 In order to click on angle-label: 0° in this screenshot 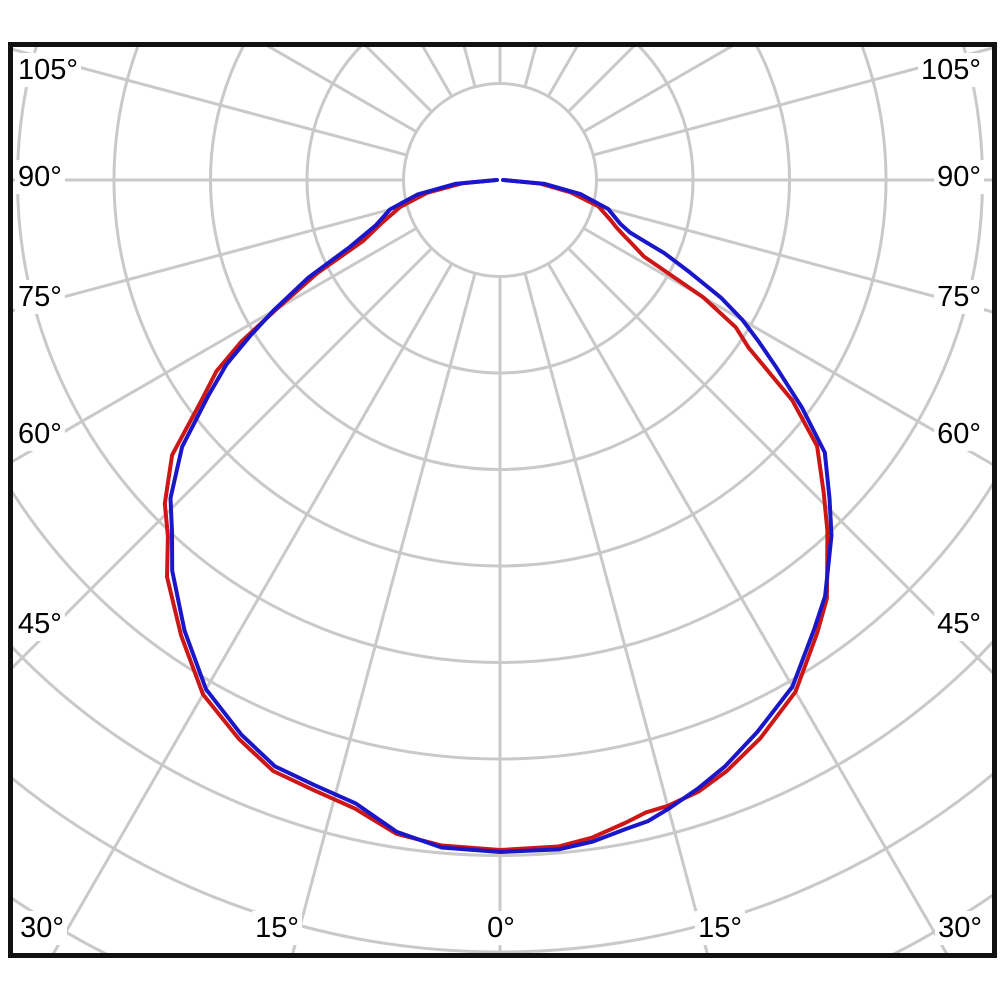, I will do `click(501, 928)`.